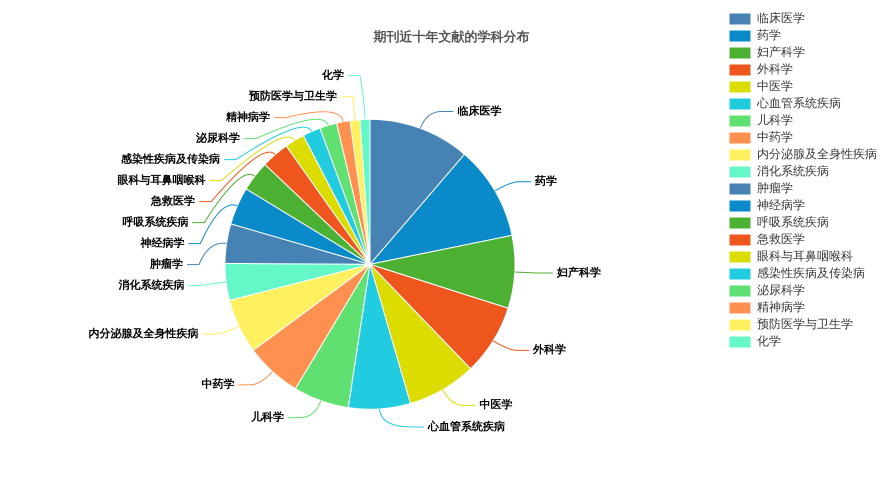 This screenshot has width=895, height=491. I want to click on legend-label: 呼吸系统疾病, so click(793, 222).